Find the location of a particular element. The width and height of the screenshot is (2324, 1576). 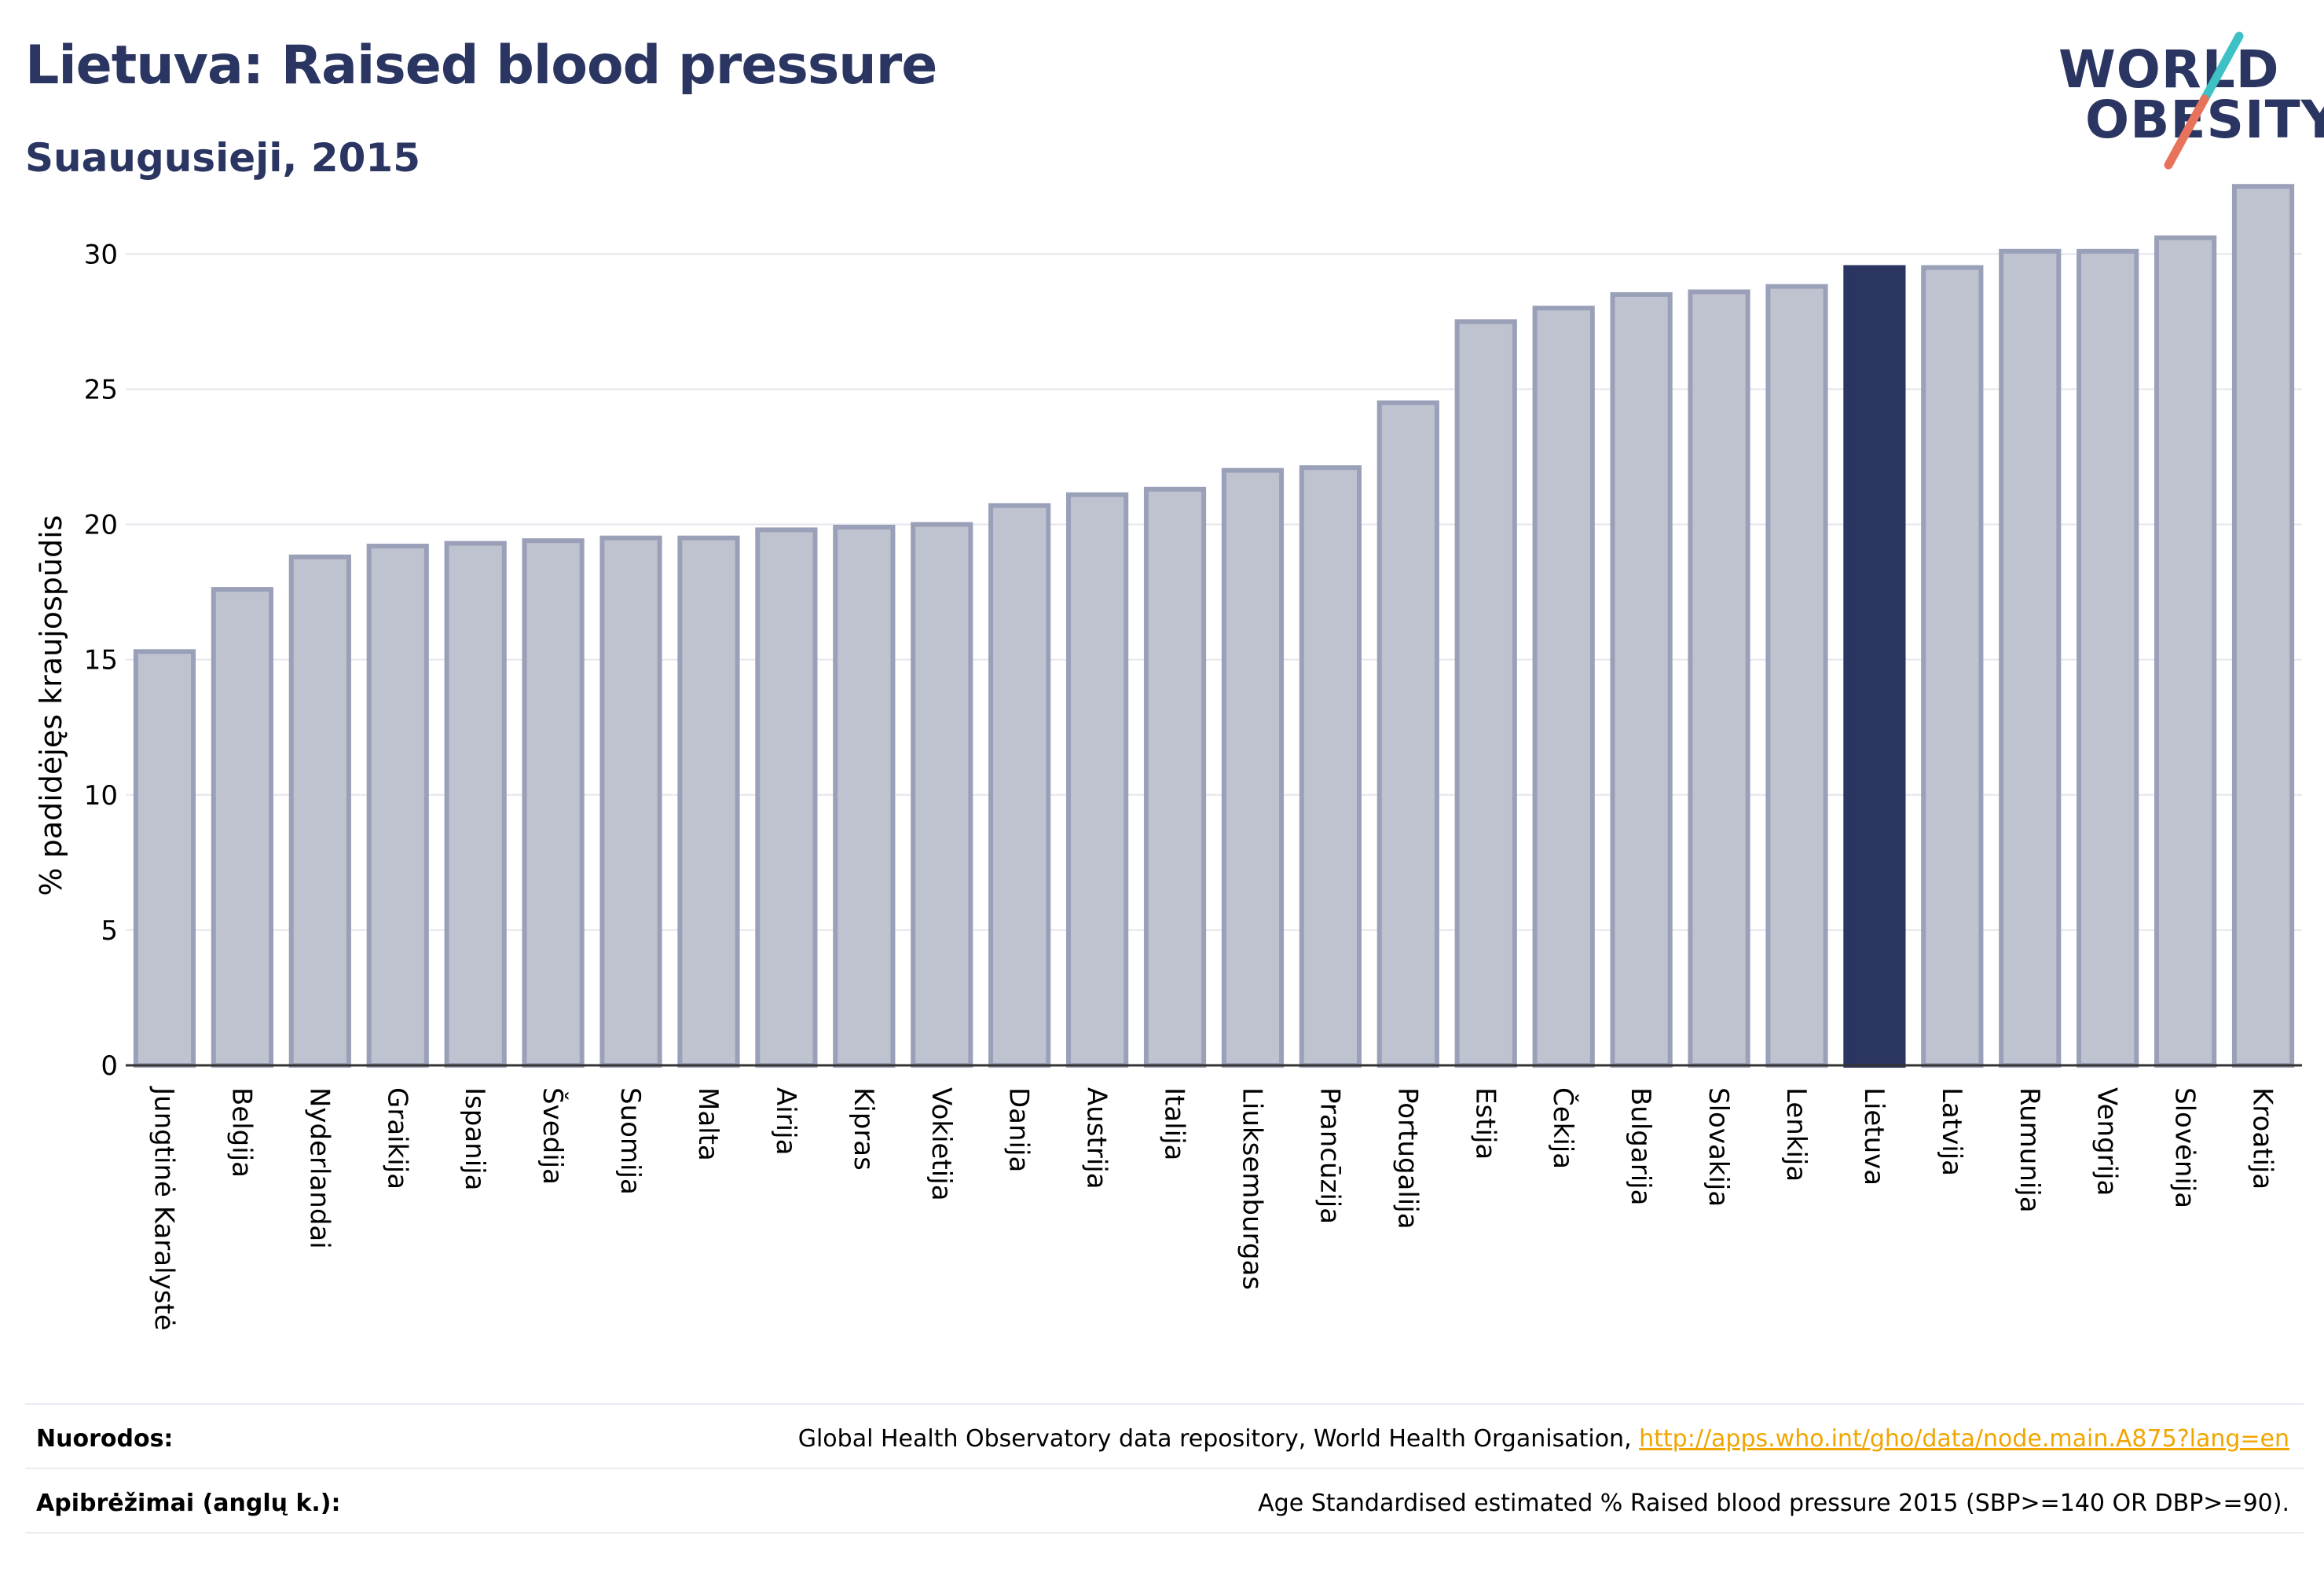

logo-slash-teal is located at coordinates (2222, 67).